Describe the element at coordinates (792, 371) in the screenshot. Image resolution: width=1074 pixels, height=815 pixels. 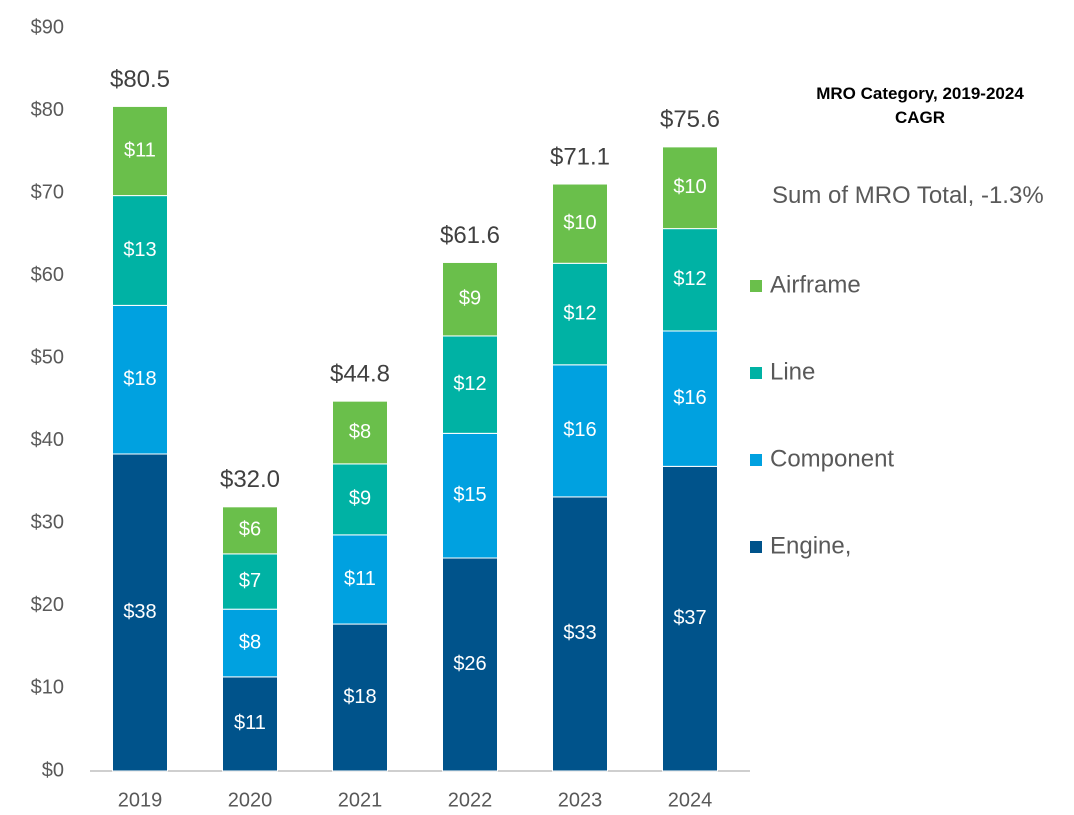
I see `legend-label: Line` at that location.